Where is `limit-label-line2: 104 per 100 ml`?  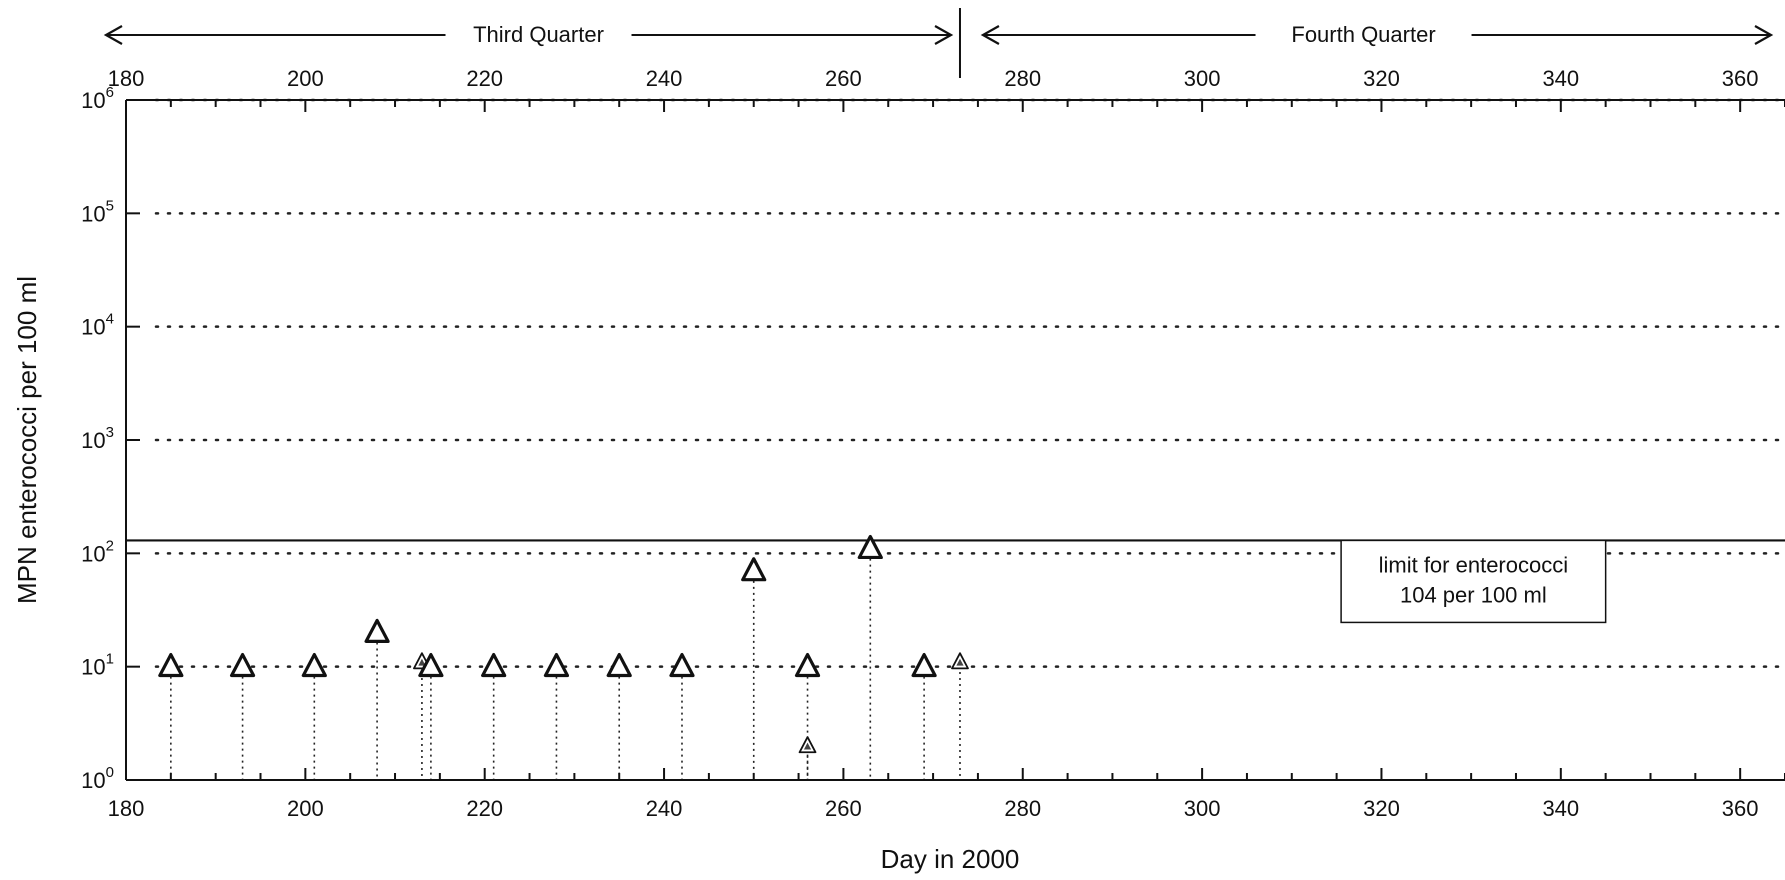
limit-label-line2: 104 per 100 ml is located at coordinates (1473, 594).